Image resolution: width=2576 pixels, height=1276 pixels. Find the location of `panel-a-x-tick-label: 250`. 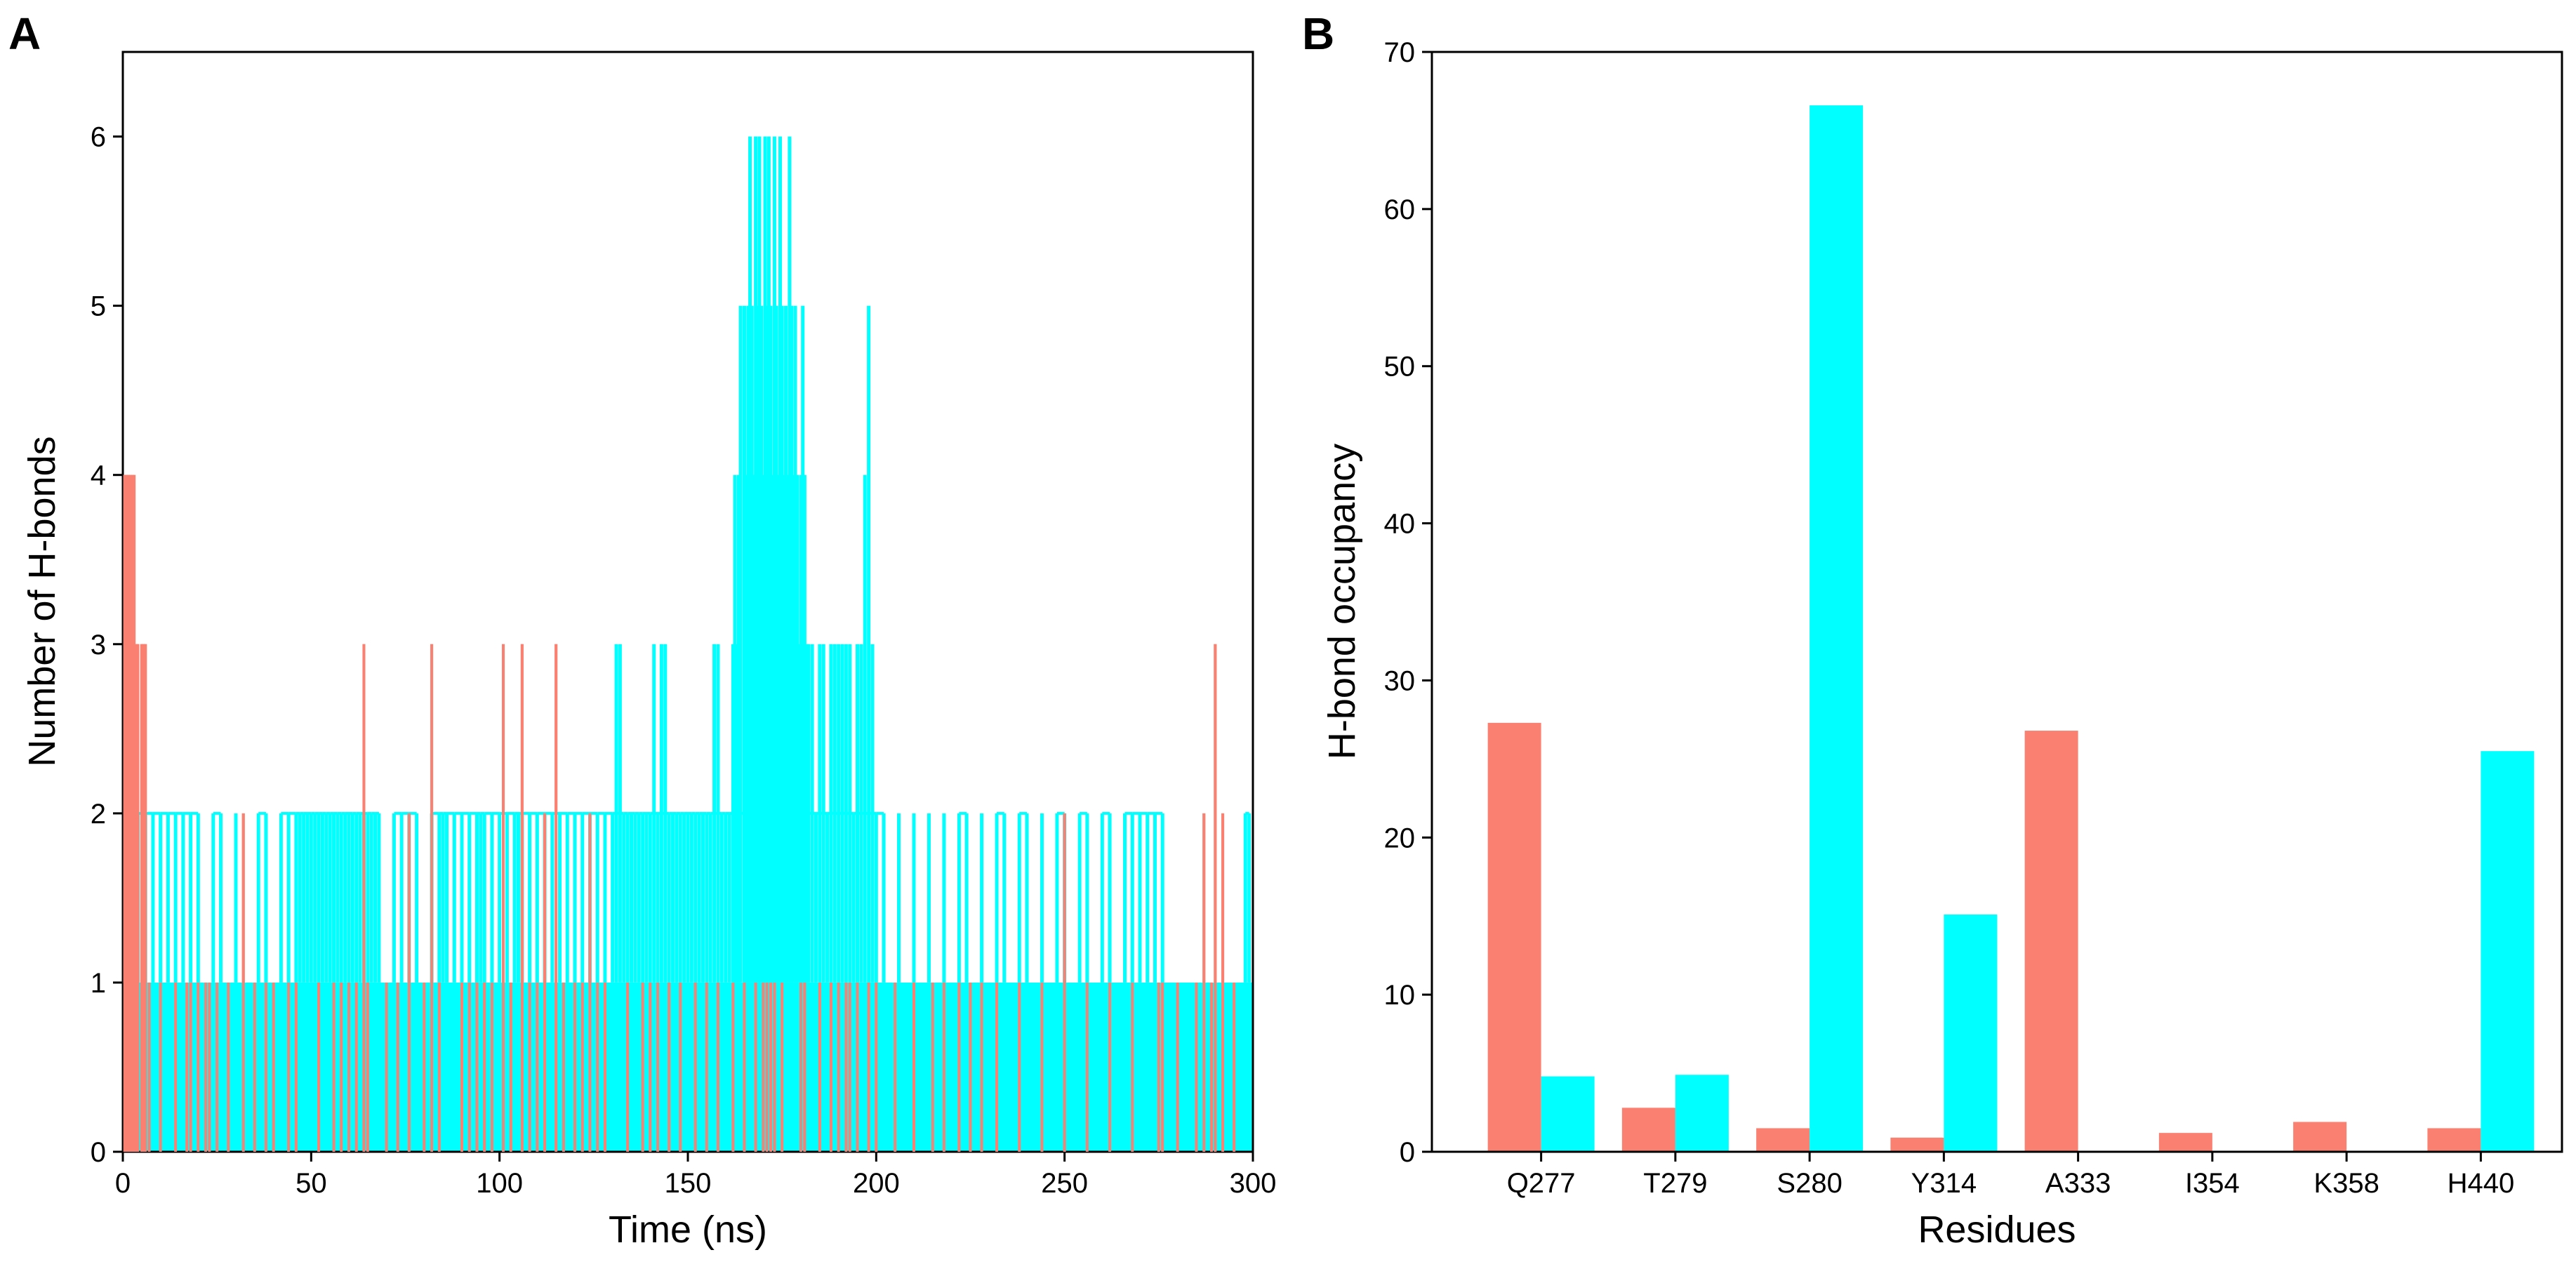

panel-a-x-tick-label: 250 is located at coordinates (1064, 1183).